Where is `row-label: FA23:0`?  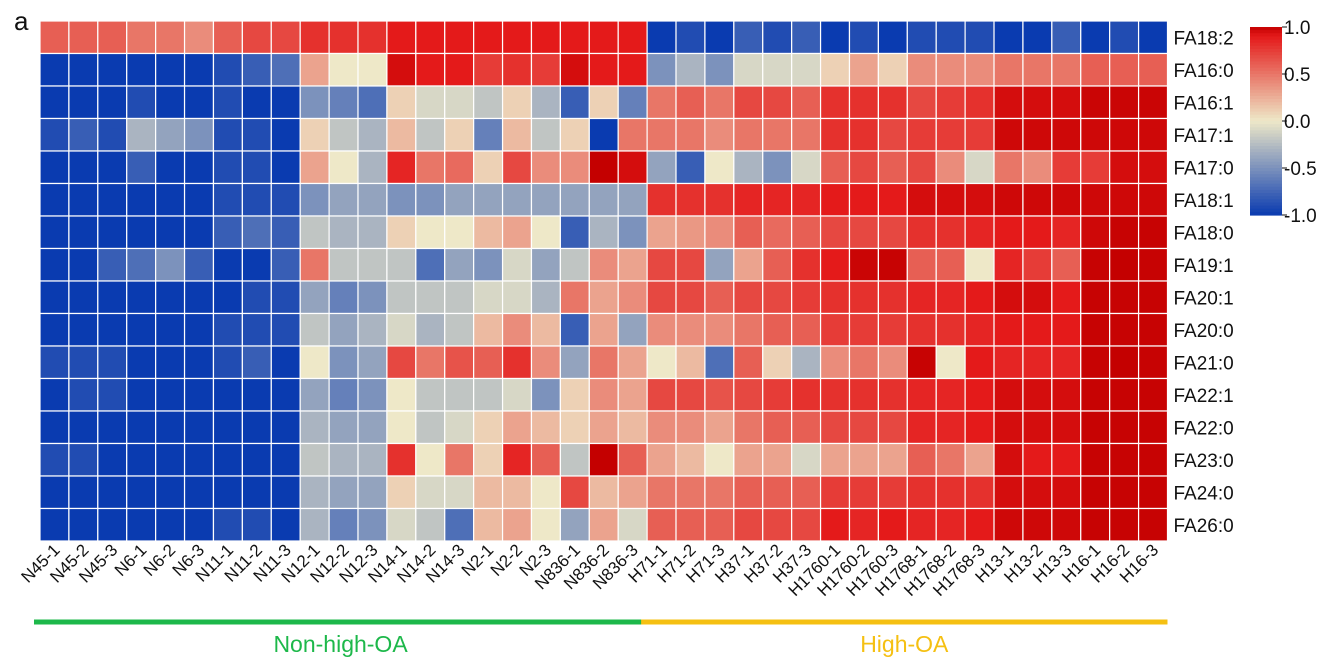 row-label: FA23:0 is located at coordinates (1203, 461).